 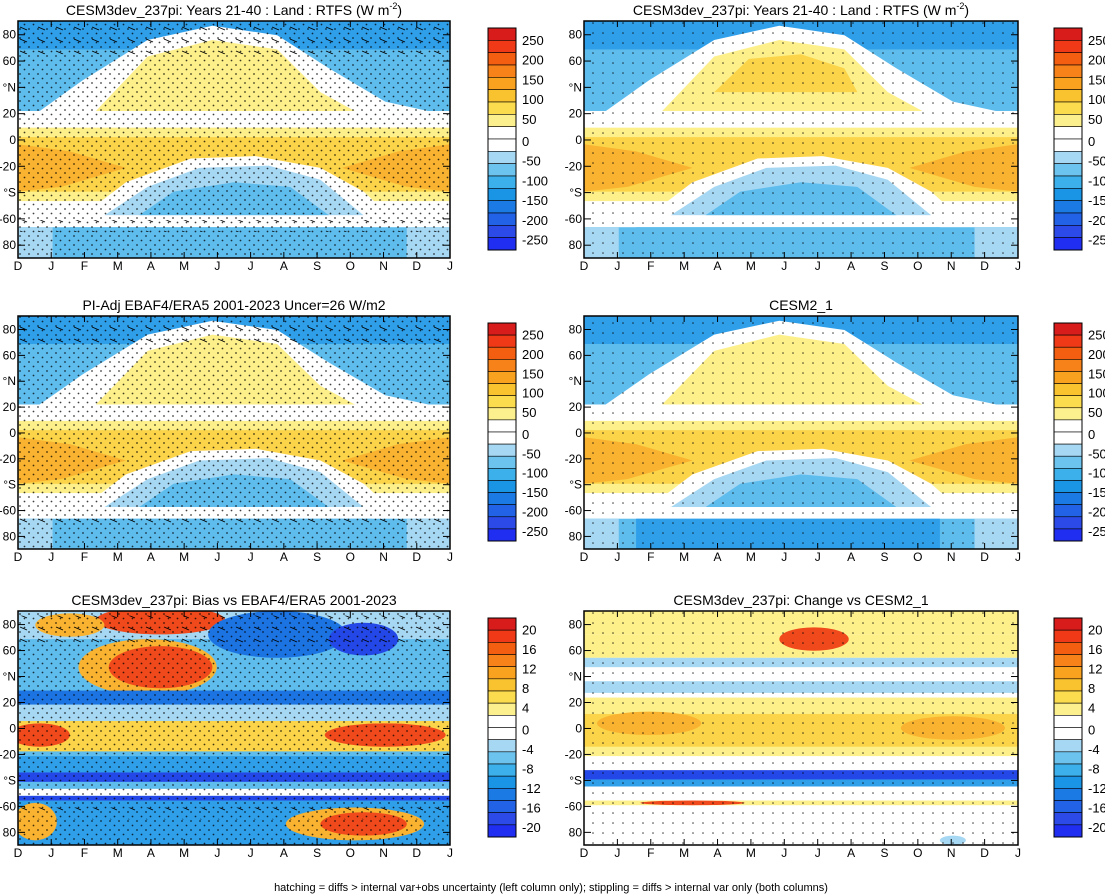 What do you see at coordinates (528, 749) in the screenshot?
I see `colorbar-label: -4` at bounding box center [528, 749].